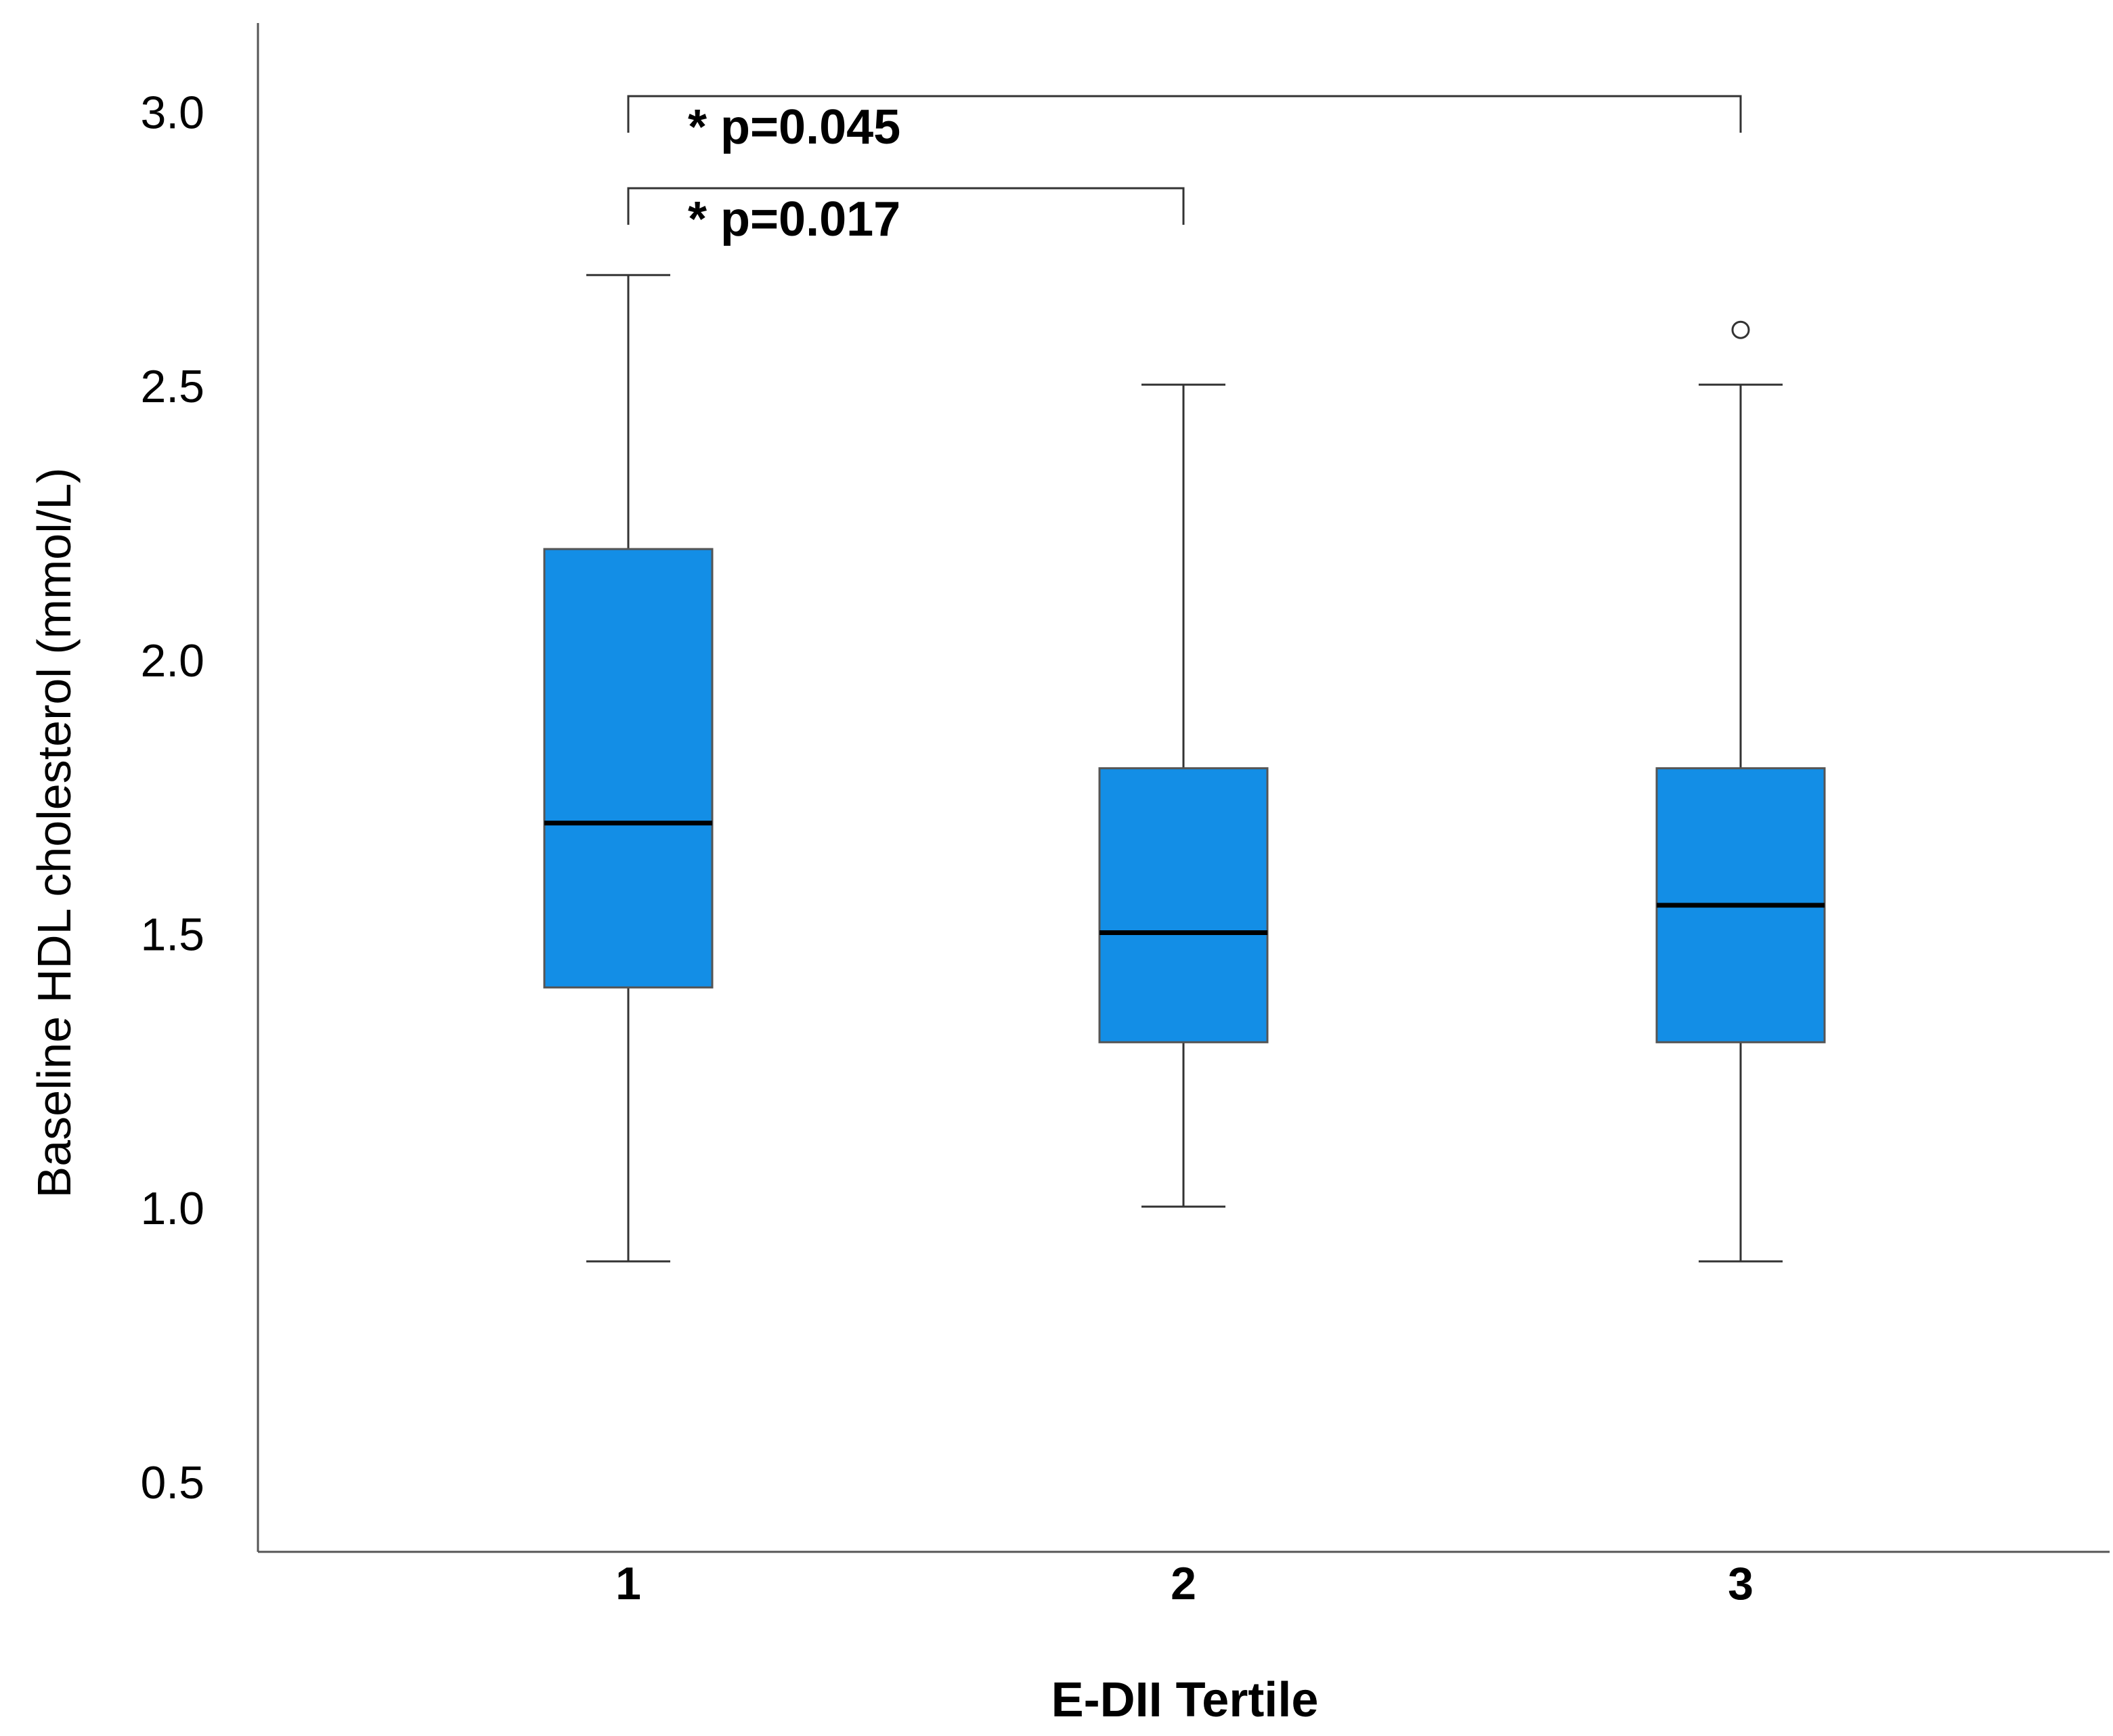 The height and width of the screenshot is (1736, 2113). Describe the element at coordinates (1740, 329) in the screenshot. I see `outlier-point` at that location.